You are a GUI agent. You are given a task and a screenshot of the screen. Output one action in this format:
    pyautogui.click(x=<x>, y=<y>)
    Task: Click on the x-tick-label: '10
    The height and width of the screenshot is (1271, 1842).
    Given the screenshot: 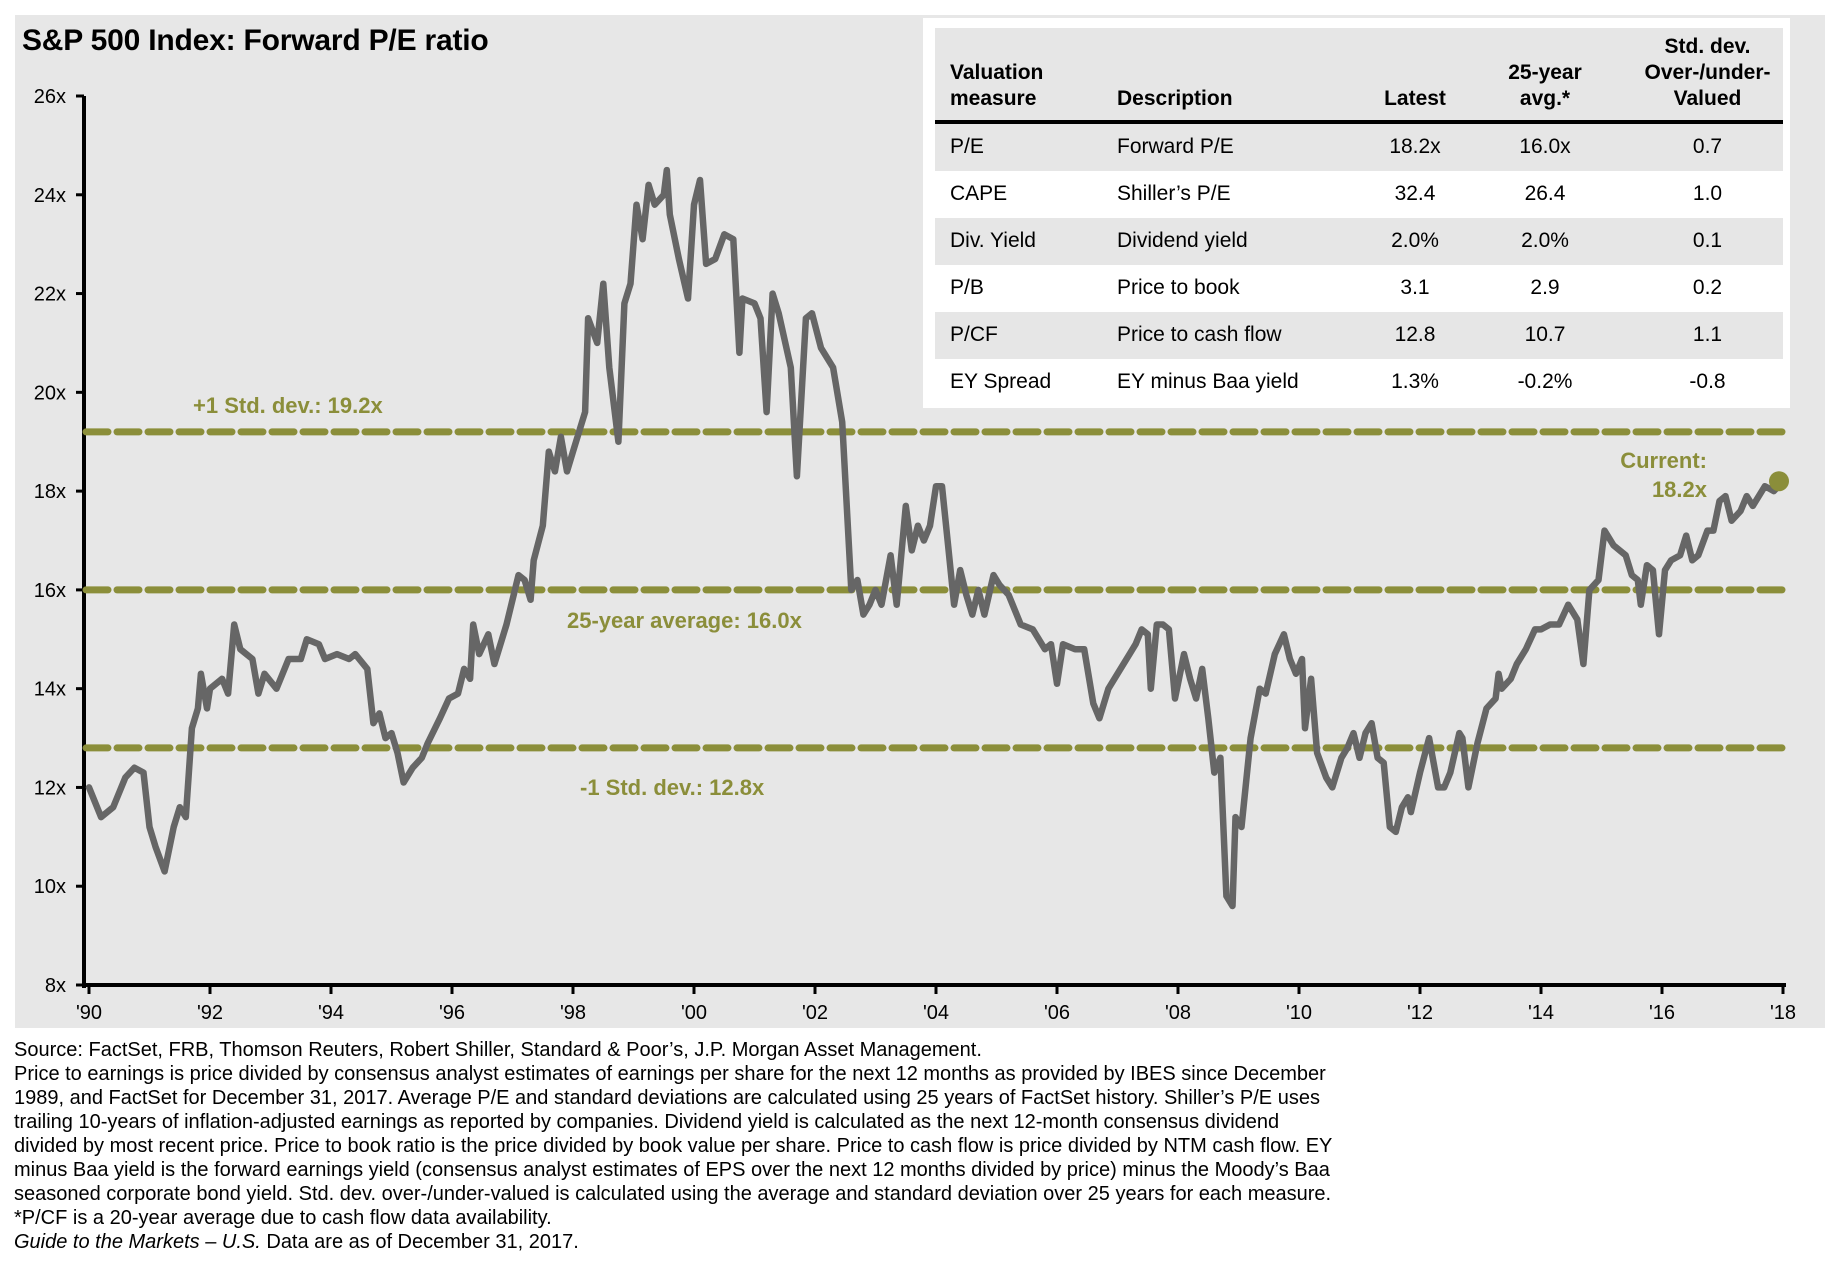 What is the action you would take?
    pyautogui.click(x=1299, y=1013)
    